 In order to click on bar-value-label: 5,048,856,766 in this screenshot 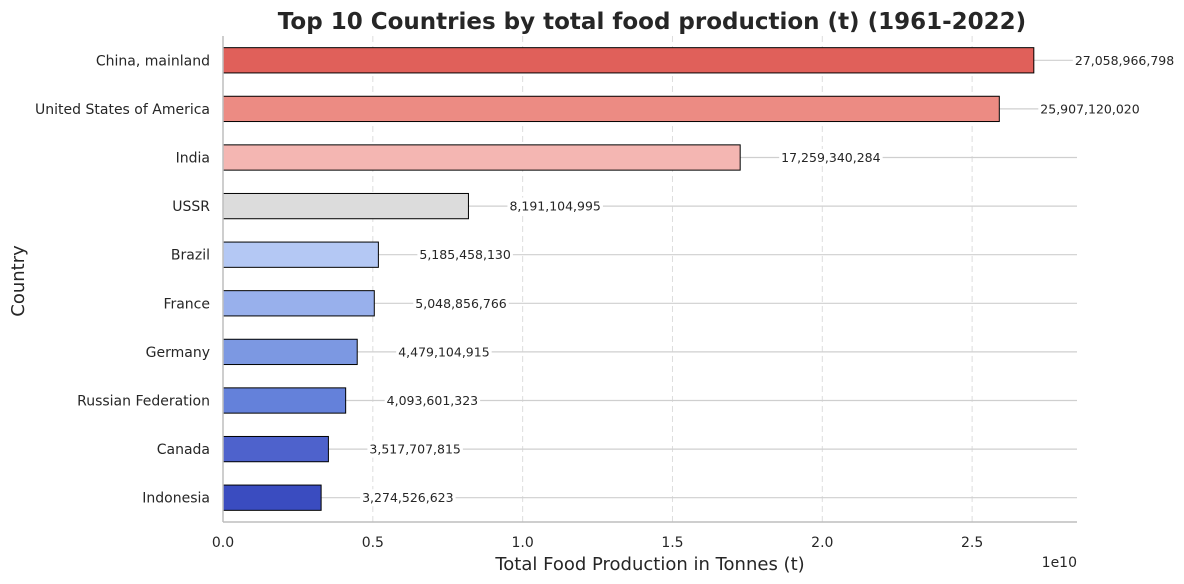, I will do `click(460, 303)`.